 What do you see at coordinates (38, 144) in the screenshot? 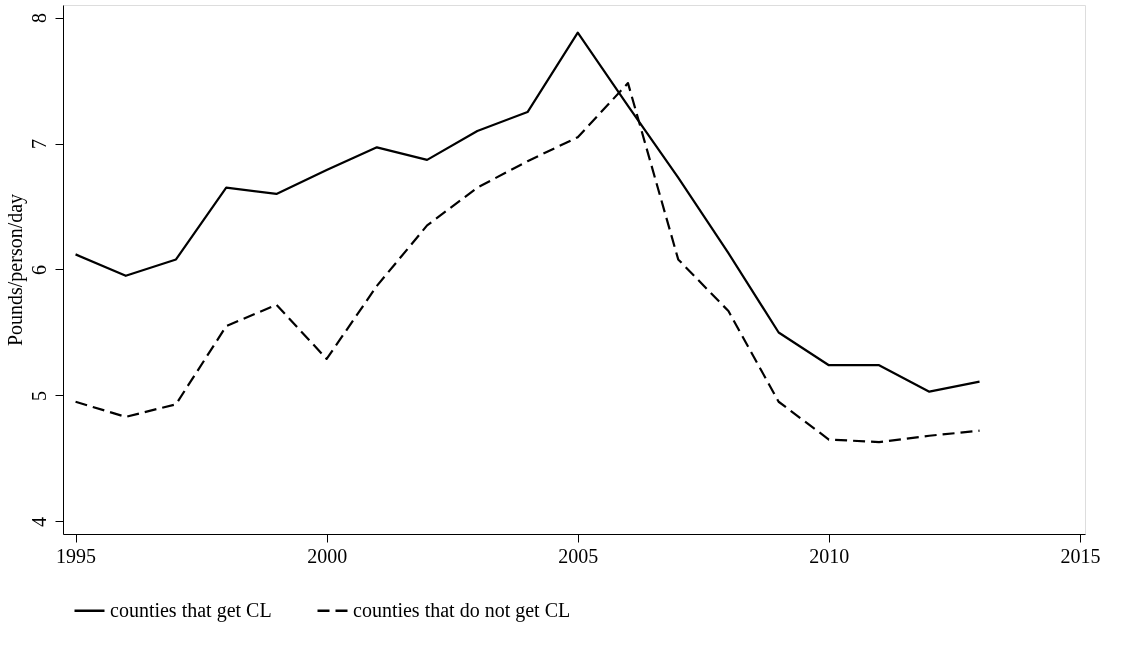
I see `y-tick-label: 7` at bounding box center [38, 144].